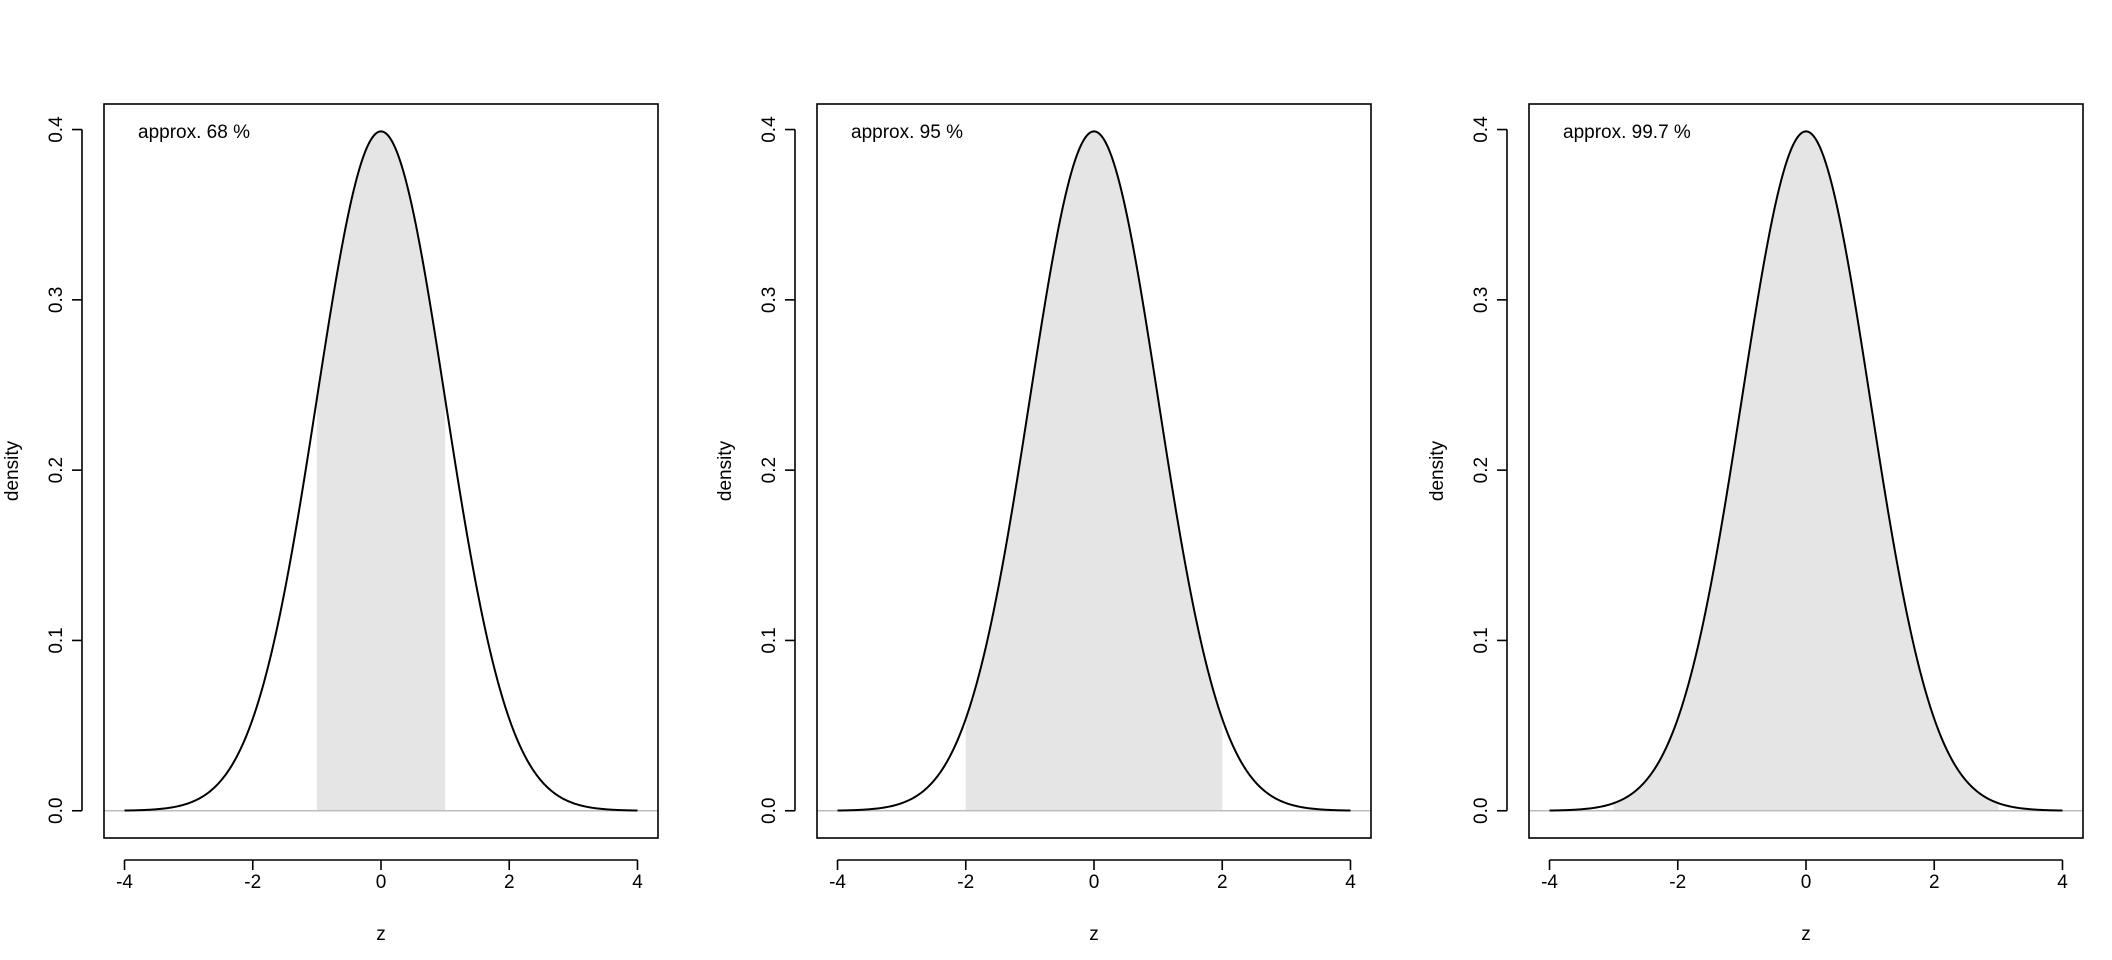  What do you see at coordinates (1481, 129) in the screenshot?
I see `panel-3-y-tick-label: 0.4` at bounding box center [1481, 129].